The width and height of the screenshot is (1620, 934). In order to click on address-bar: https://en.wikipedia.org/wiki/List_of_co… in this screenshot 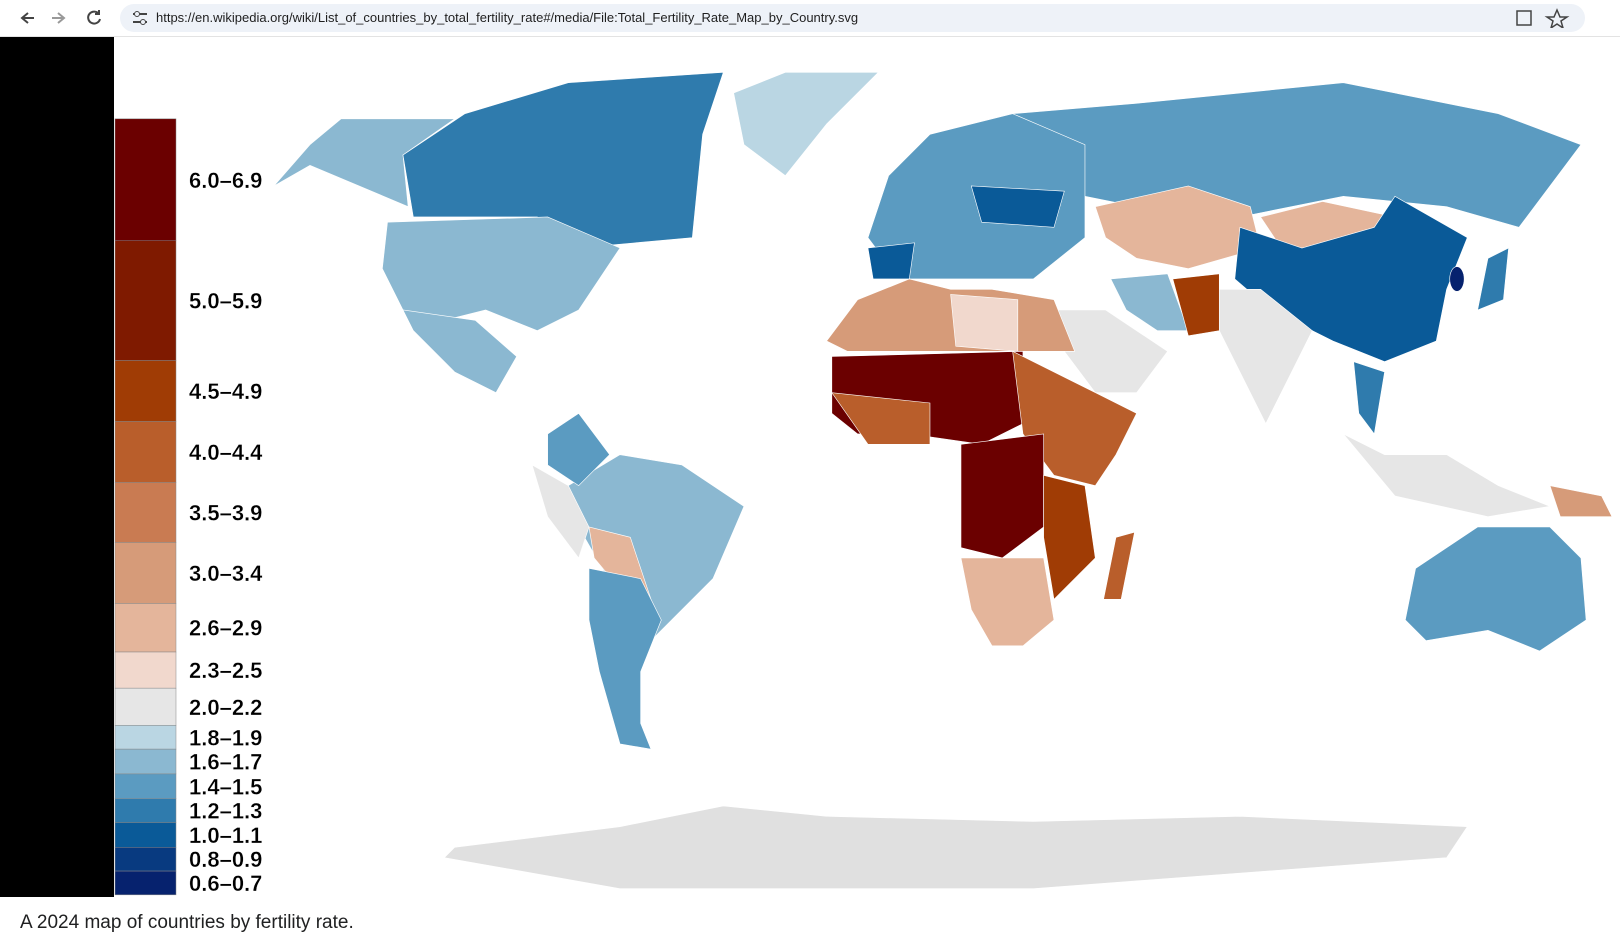, I will do `click(852, 18)`.